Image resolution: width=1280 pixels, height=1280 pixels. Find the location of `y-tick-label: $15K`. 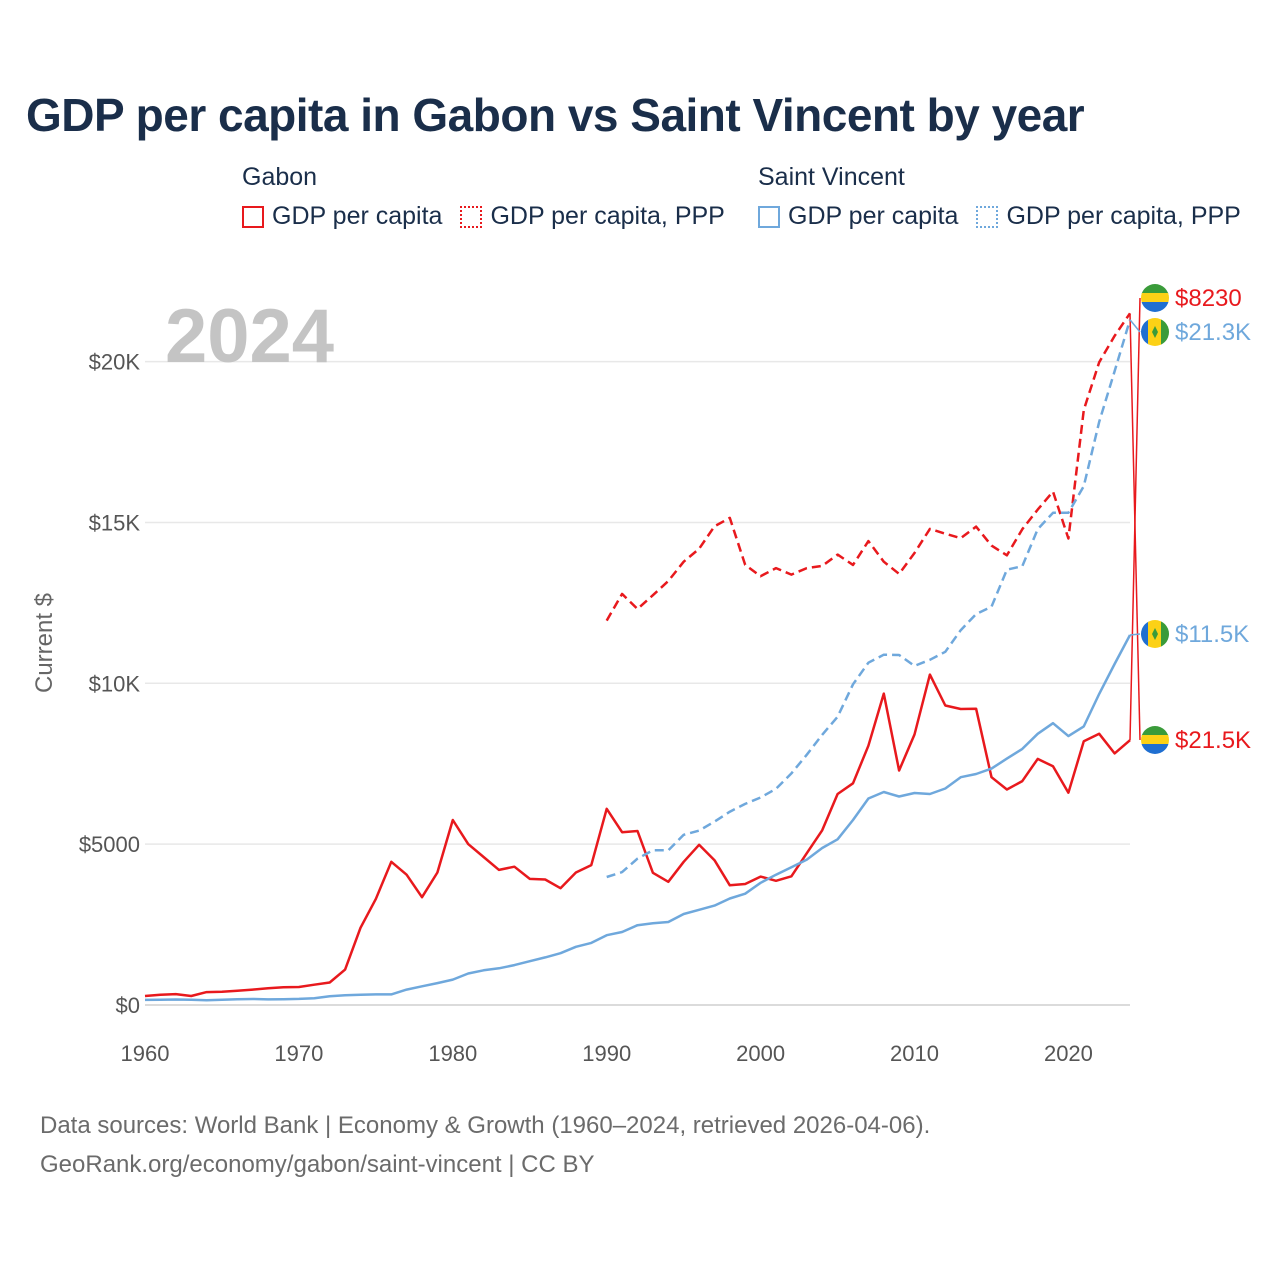

y-tick-label: $15K is located at coordinates (115, 522).